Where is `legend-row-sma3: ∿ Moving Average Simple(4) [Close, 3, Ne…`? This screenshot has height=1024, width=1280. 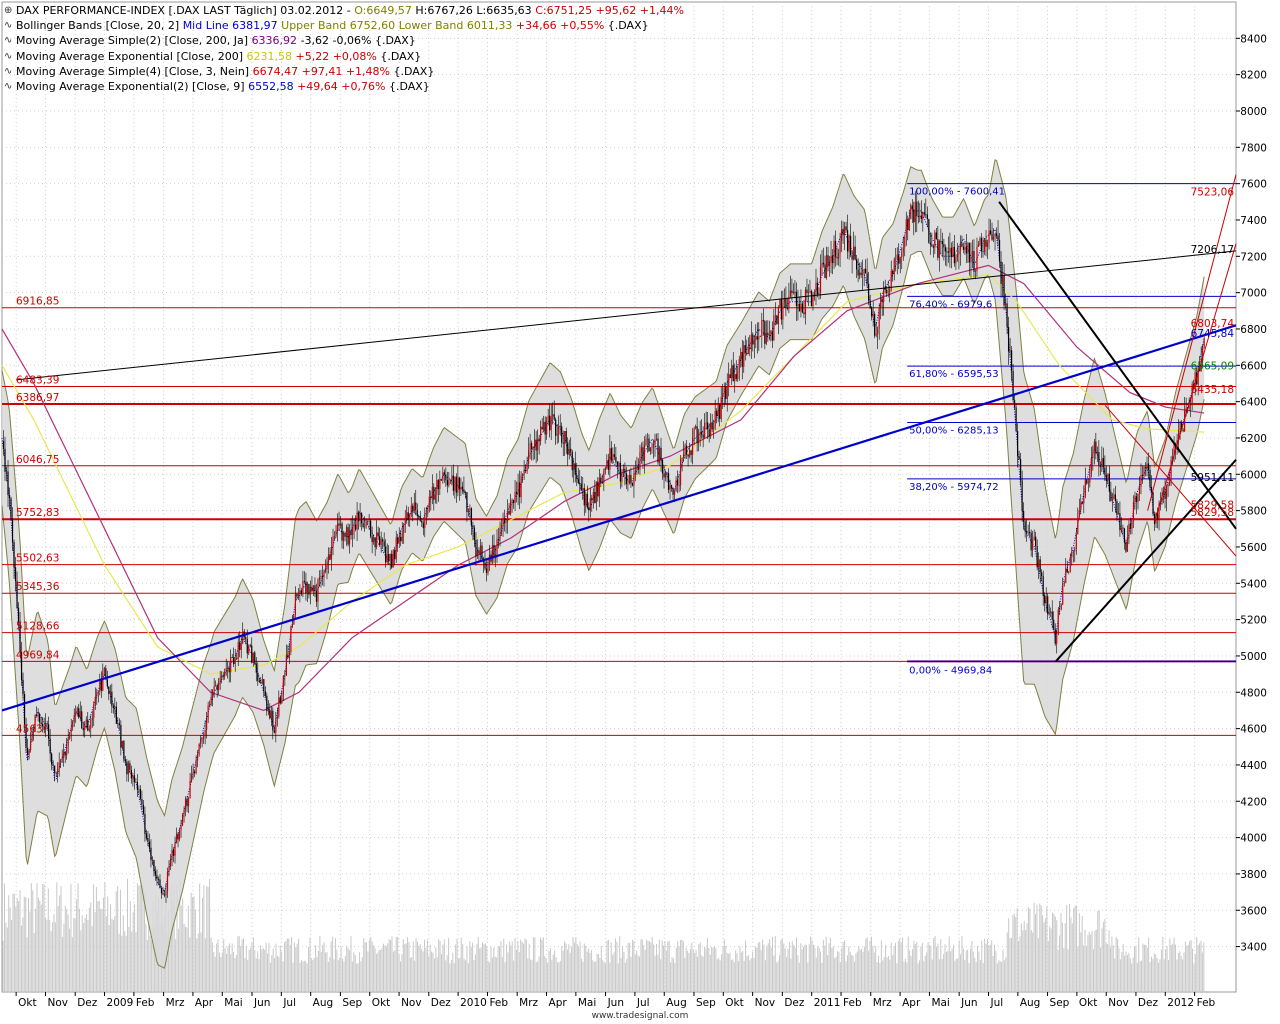
legend-row-sma3: ∿ Moving Average Simple(4) [Close, 3, Ne… is located at coordinates (344, 71).